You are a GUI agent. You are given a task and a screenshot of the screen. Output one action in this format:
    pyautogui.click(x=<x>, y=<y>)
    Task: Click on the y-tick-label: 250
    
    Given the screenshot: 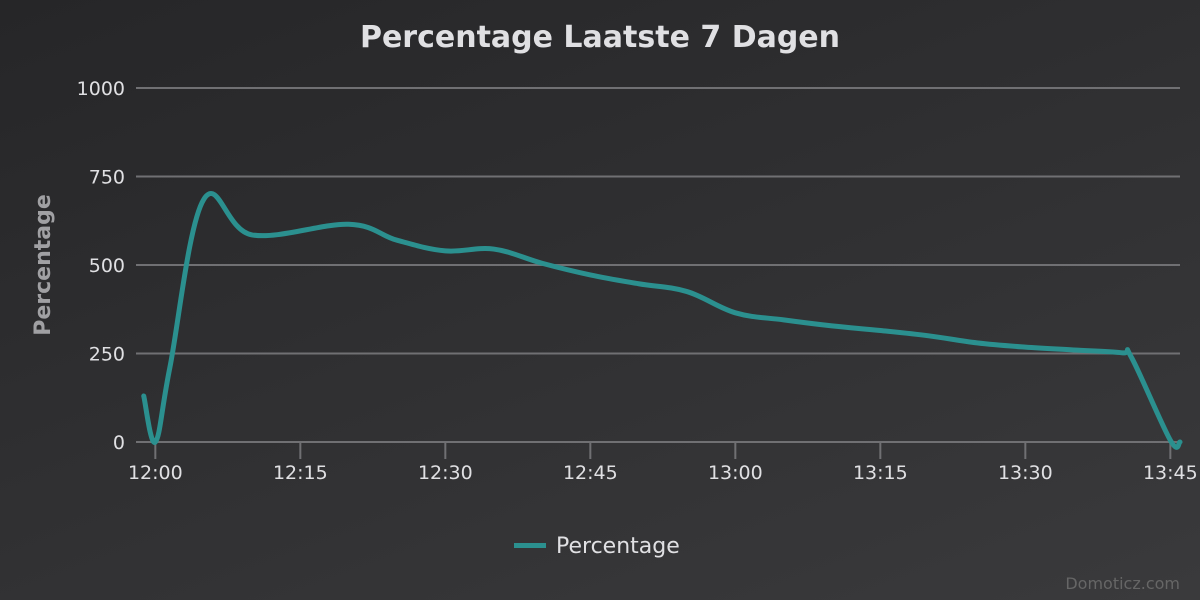 What is the action you would take?
    pyautogui.click(x=107, y=355)
    